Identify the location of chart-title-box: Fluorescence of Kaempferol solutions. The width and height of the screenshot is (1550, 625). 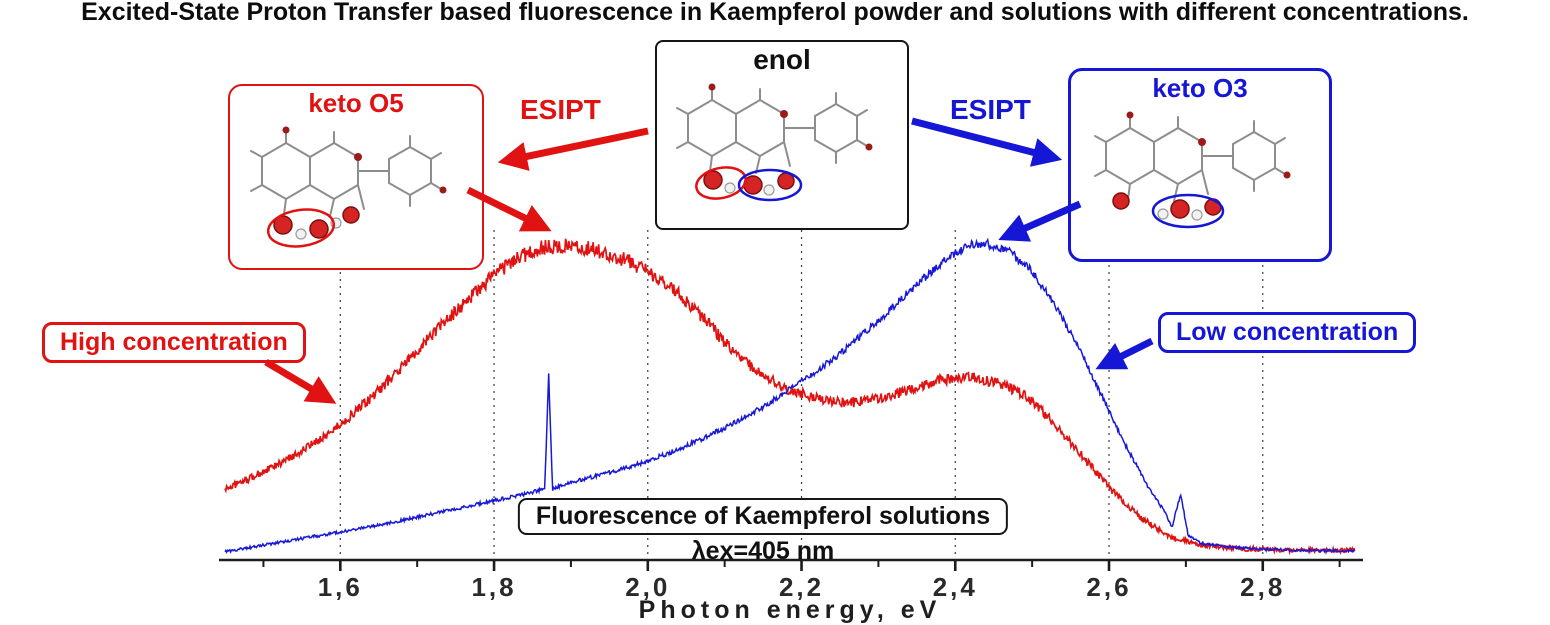
(763, 516).